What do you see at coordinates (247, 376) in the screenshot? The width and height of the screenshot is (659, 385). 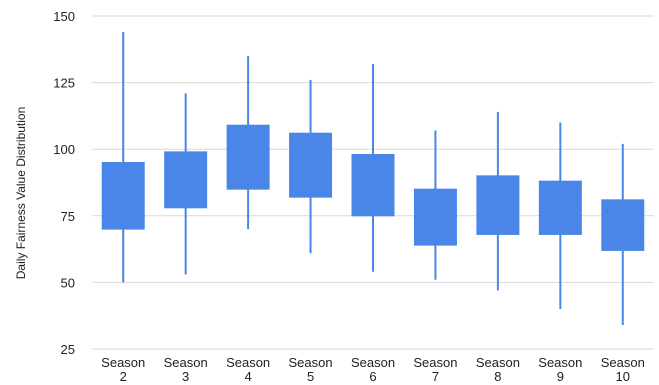 I see `x-tick-line: 4` at bounding box center [247, 376].